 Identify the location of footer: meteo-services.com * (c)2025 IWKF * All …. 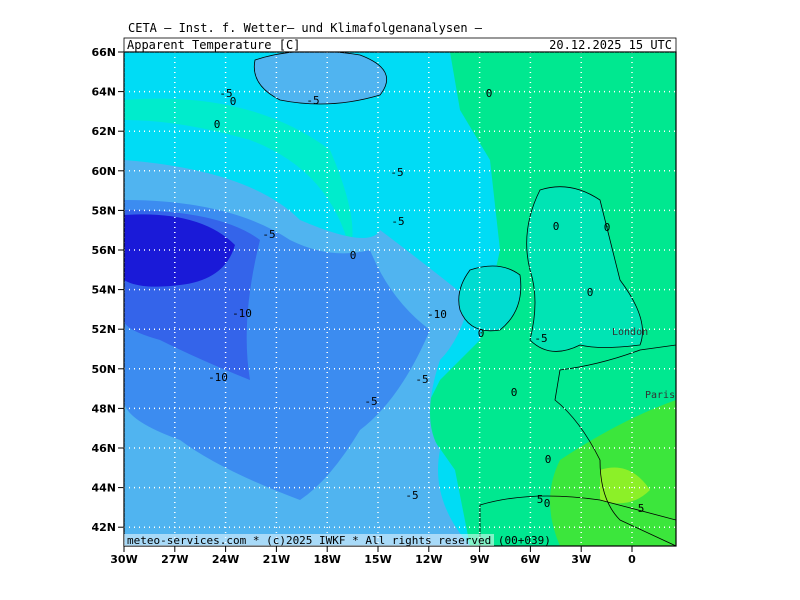
(339, 540).